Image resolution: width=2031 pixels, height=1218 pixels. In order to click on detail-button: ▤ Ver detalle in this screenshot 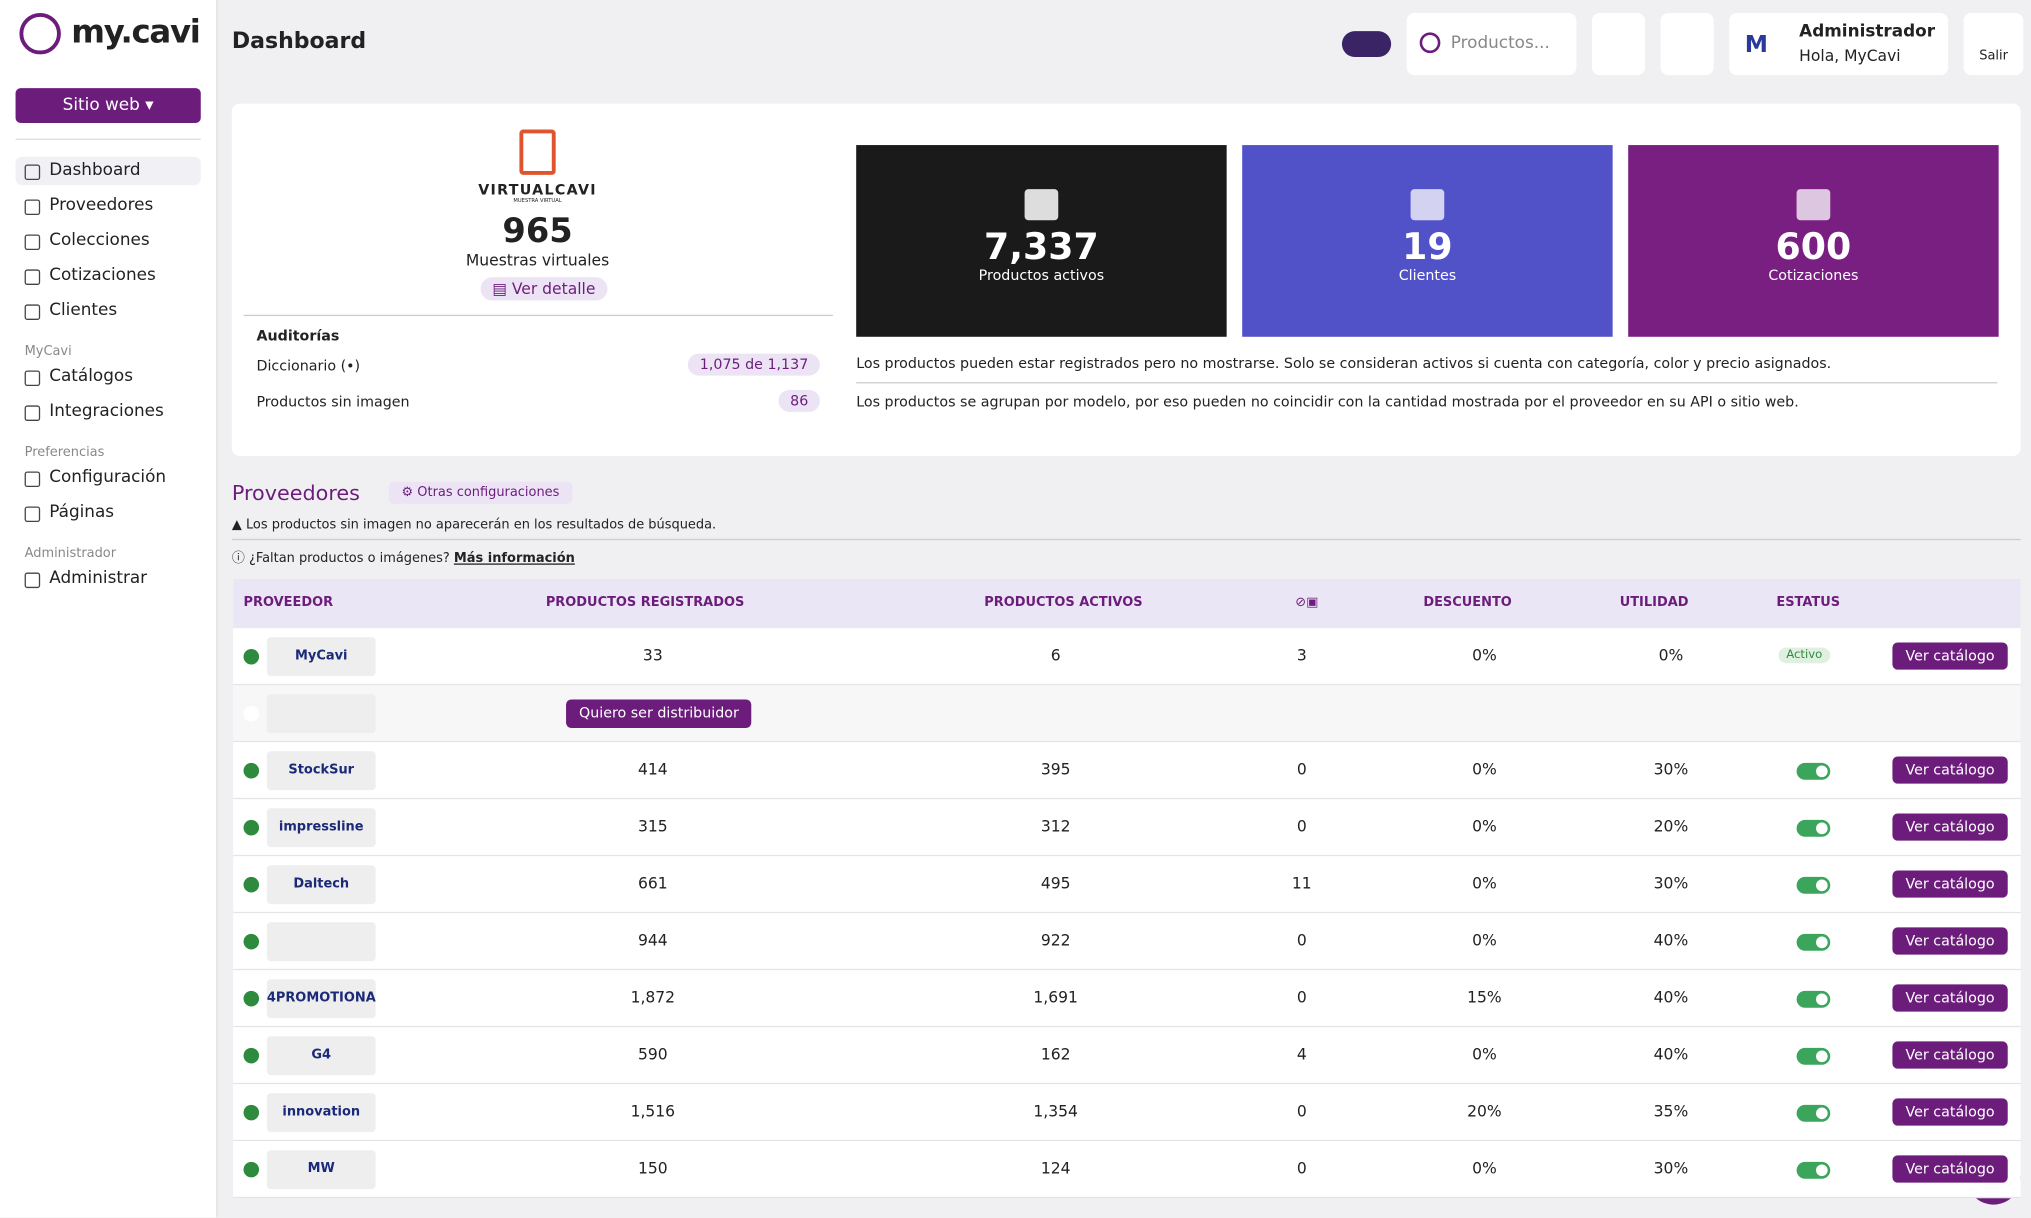, I will do `click(544, 289)`.